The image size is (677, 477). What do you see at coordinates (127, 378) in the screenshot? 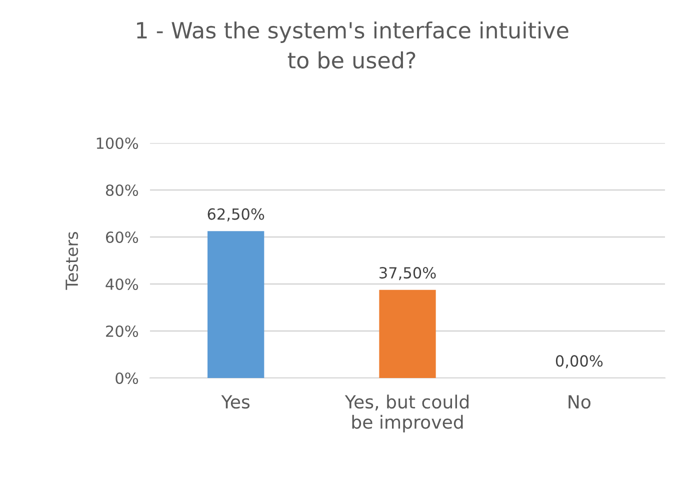
I see `y-tick-label: 0%` at bounding box center [127, 378].